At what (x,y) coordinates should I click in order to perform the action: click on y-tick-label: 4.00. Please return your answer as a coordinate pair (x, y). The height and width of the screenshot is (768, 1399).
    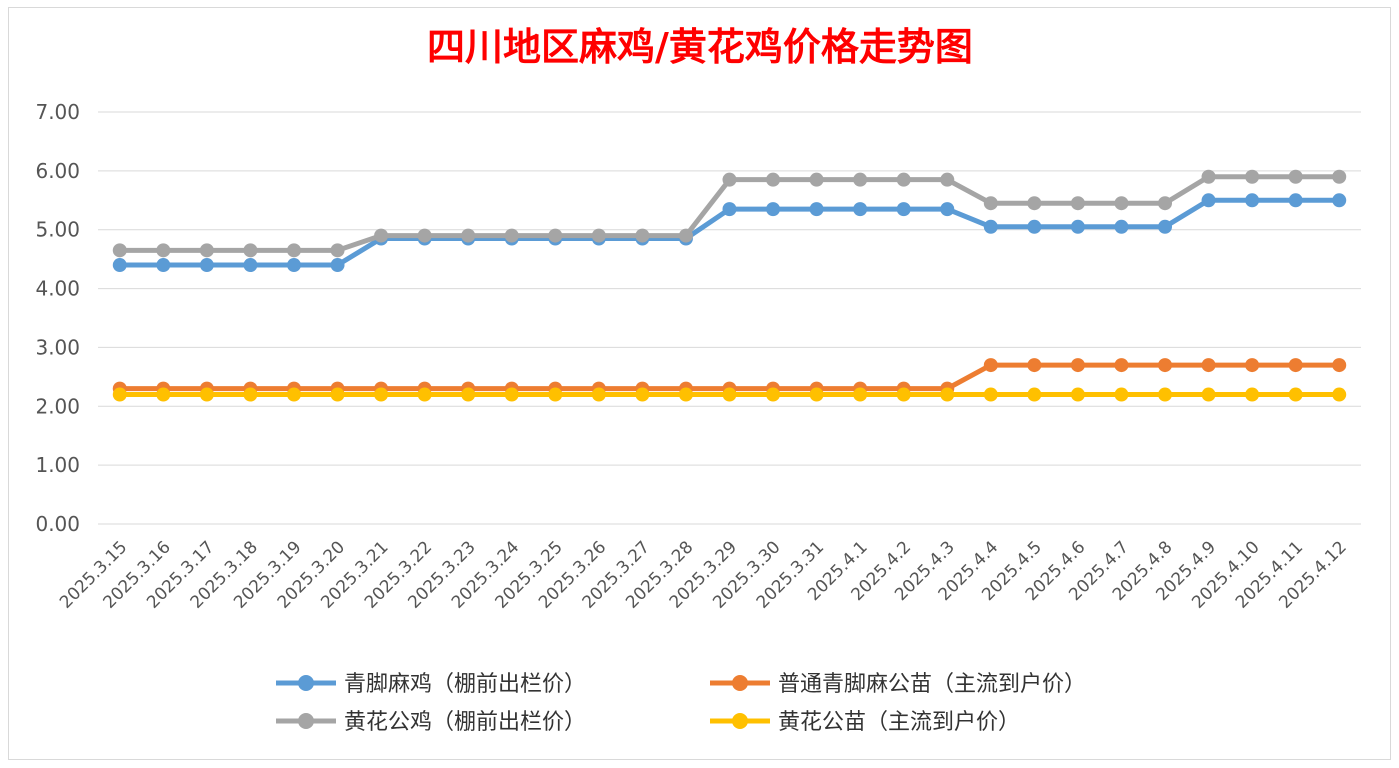
    Looking at the image, I should click on (57, 289).